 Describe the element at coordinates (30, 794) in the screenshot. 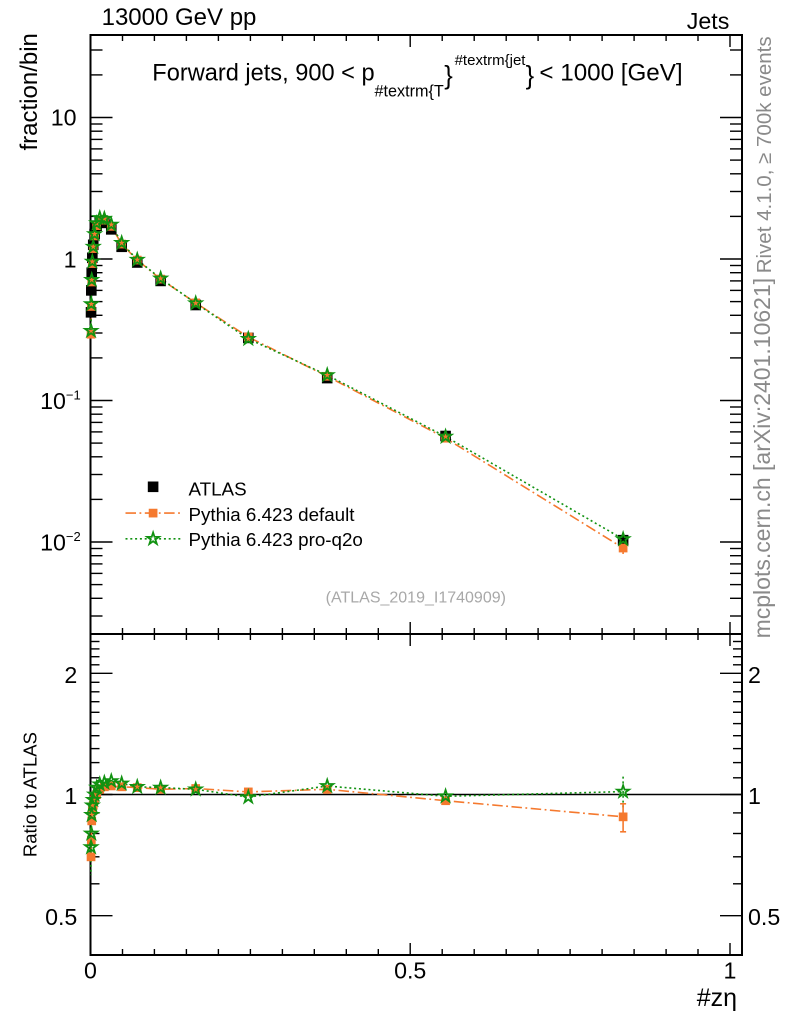

I see `svg-text: Ratio to ATLAS` at that location.